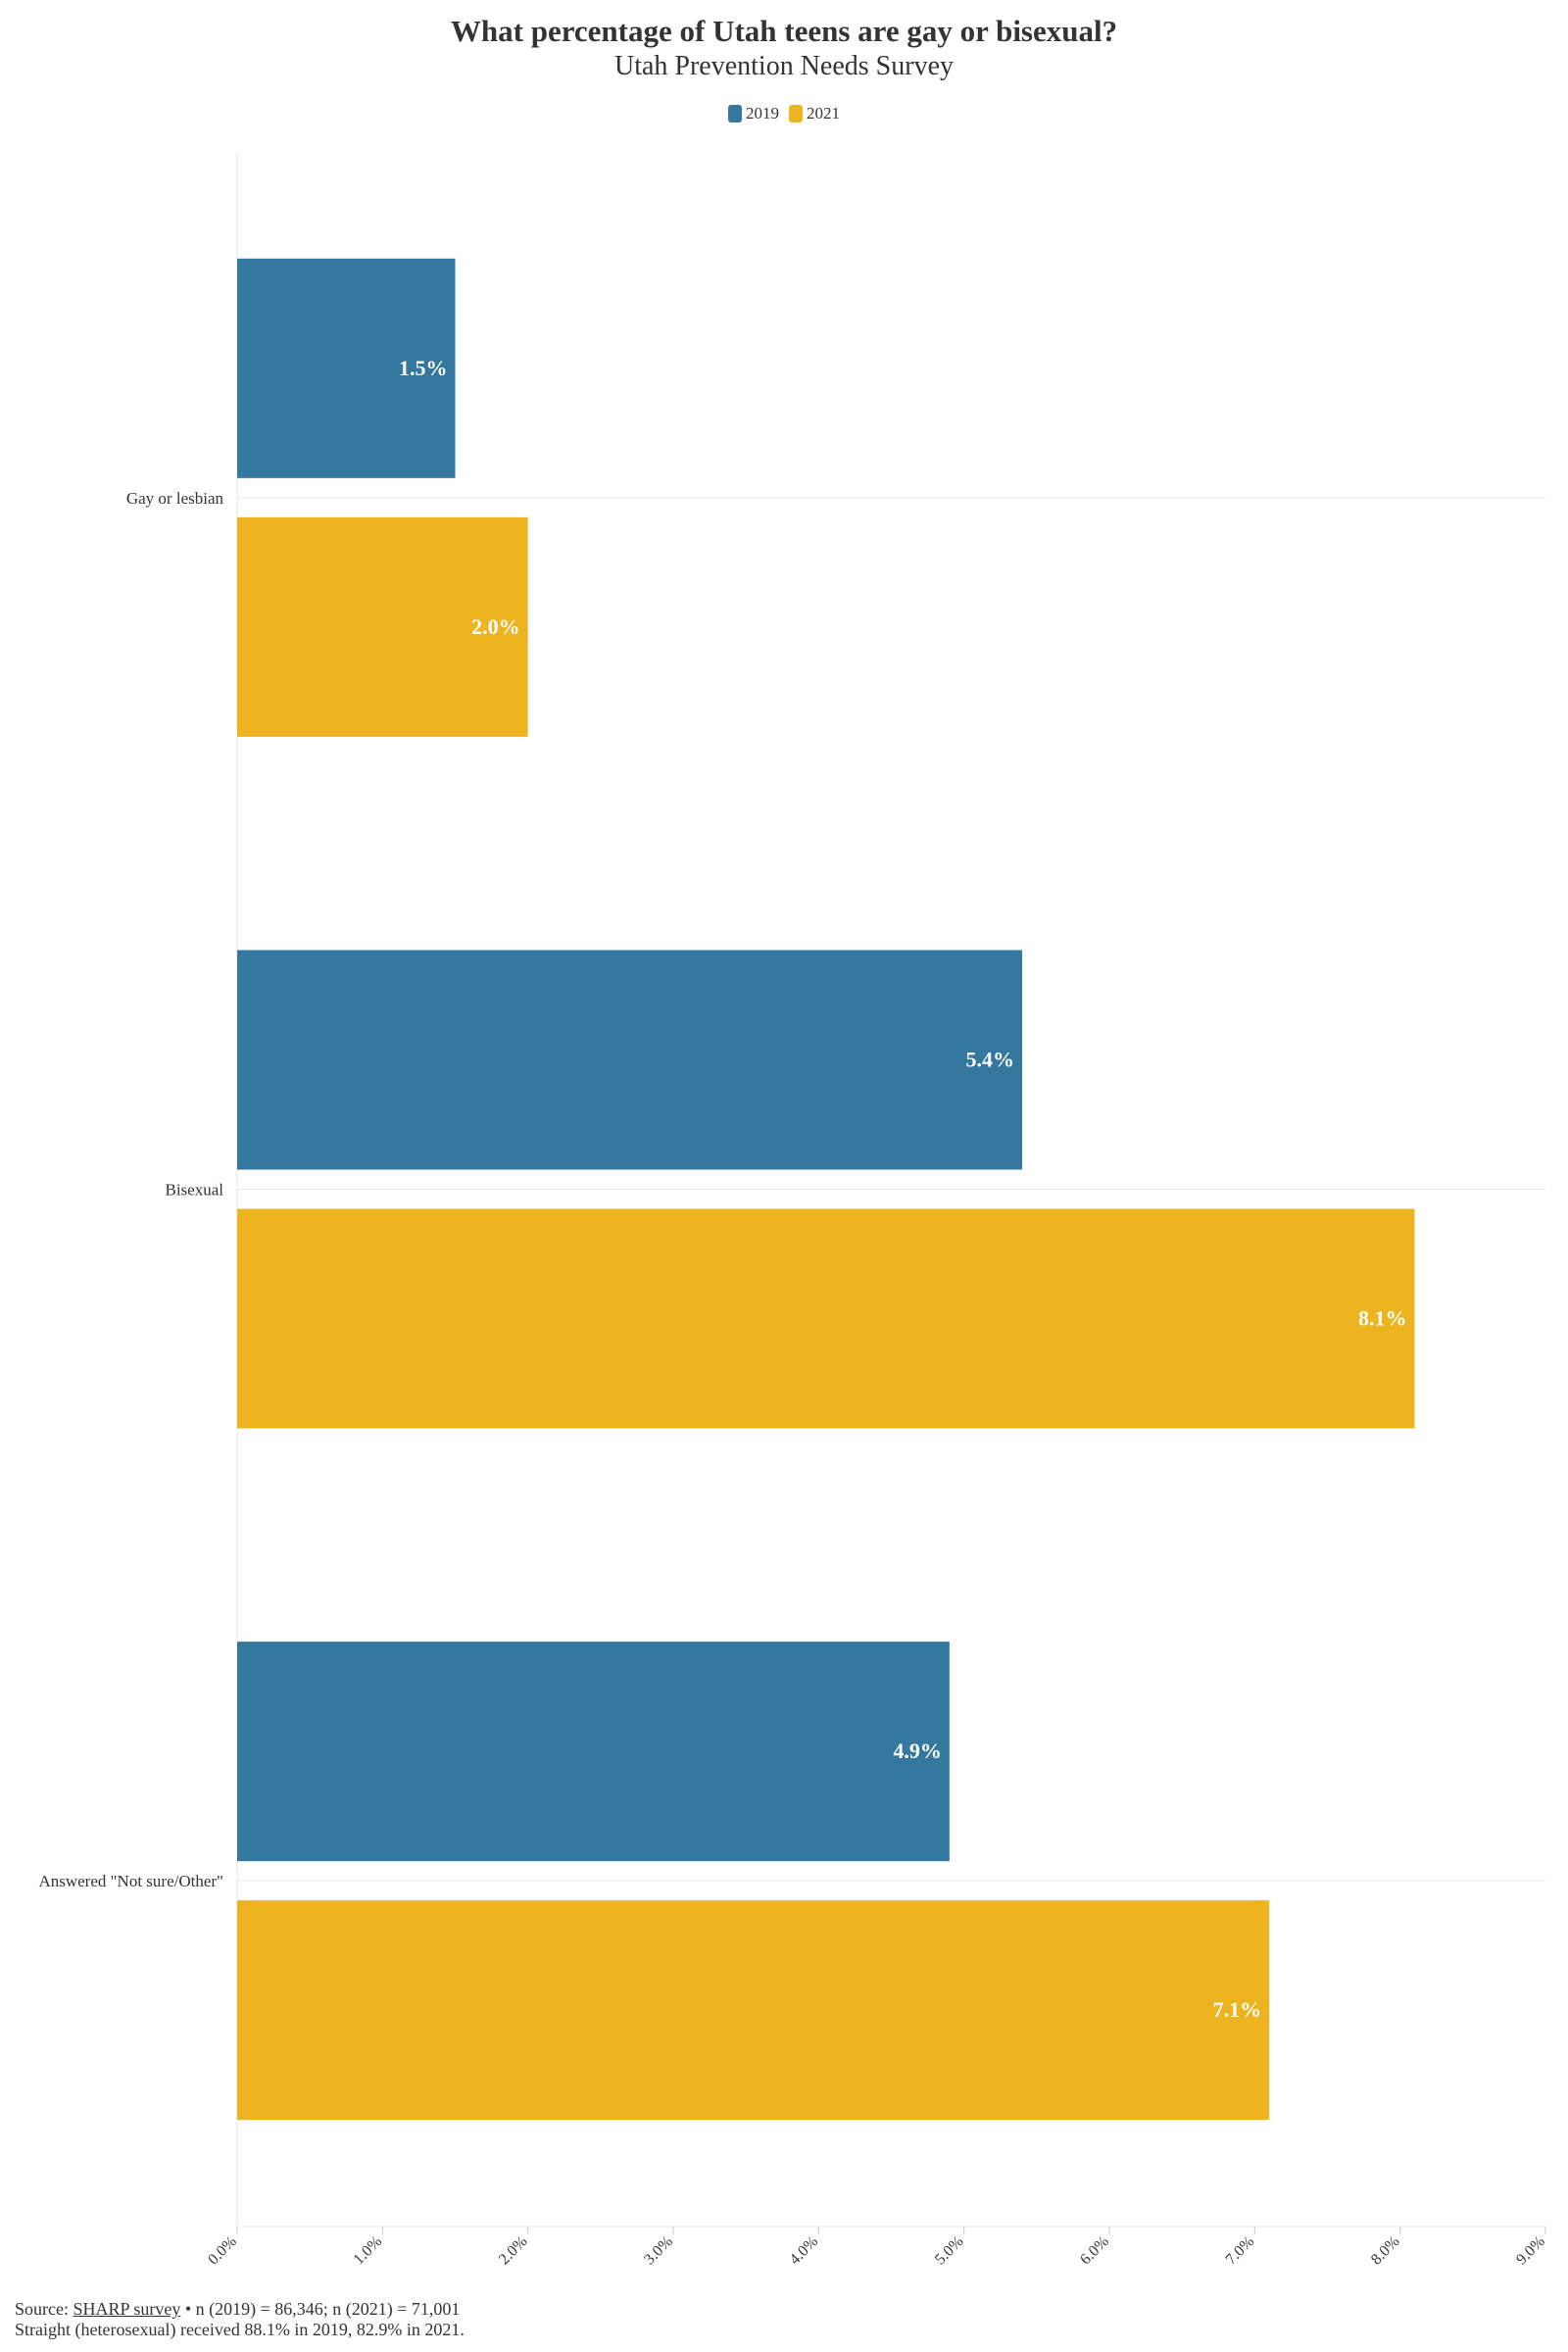  I want to click on category-label: Bisexual, so click(195, 1190).